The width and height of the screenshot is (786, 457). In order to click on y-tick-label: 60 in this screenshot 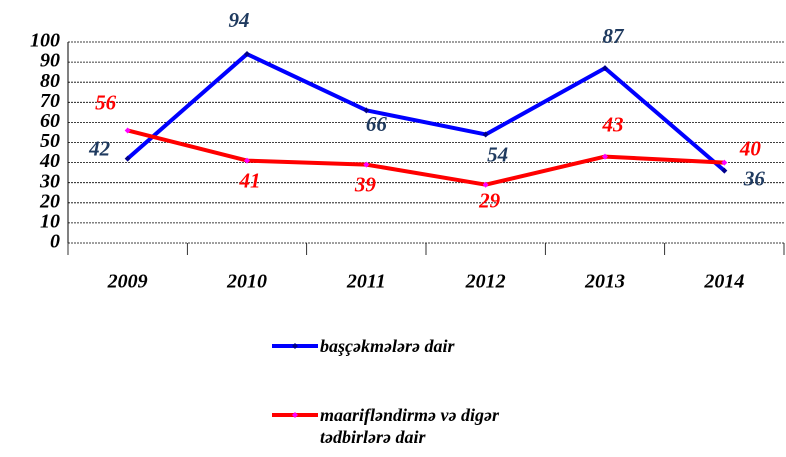, I will do `click(50, 121)`.